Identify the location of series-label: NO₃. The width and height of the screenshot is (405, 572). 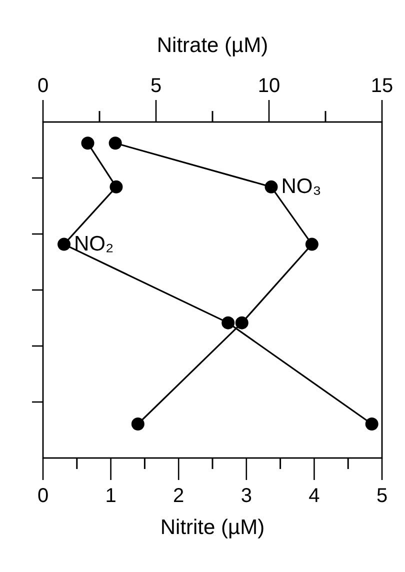
(301, 186).